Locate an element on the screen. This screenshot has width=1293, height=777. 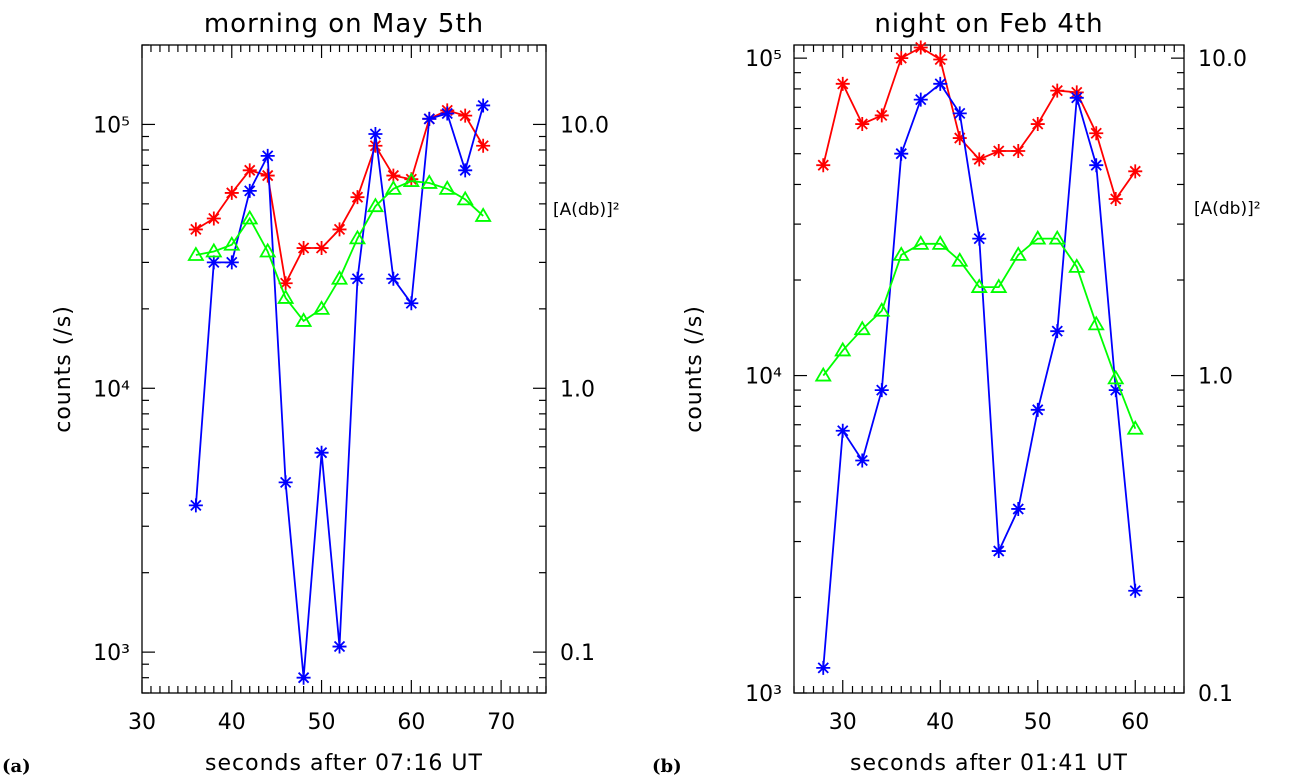
x-tick-label: 40 is located at coordinates (940, 722).